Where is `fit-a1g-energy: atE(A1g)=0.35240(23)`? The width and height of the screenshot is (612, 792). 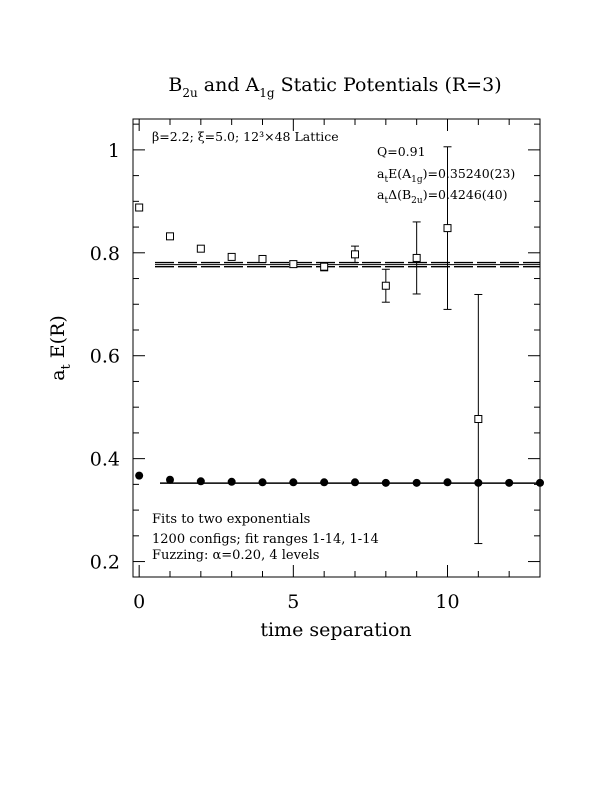 fit-a1g-energy: atE(A1g)=0.35240(23) is located at coordinates (446, 175).